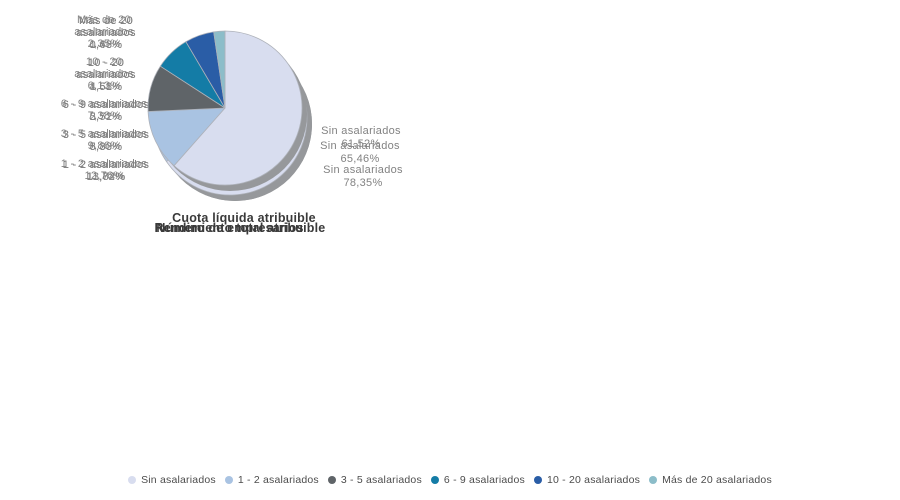  Describe the element at coordinates (244, 218) in the screenshot. I see `chart-title: Cuota líquida atribuible` at that location.